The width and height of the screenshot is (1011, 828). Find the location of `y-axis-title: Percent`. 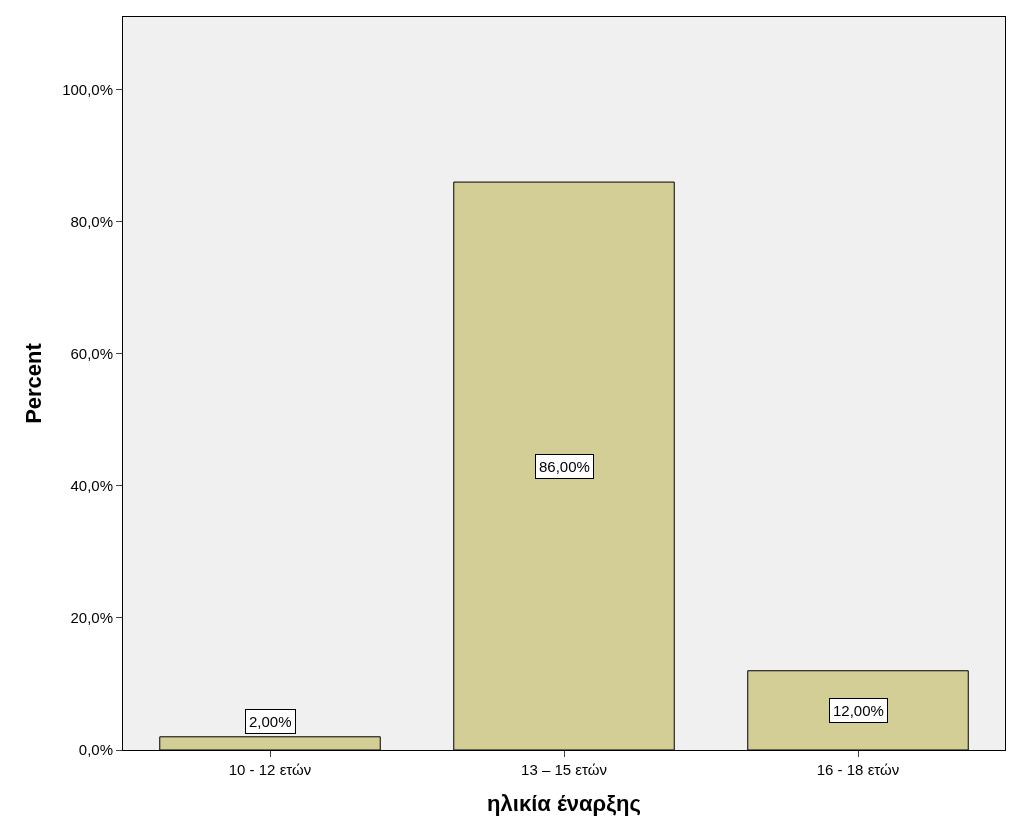

y-axis-title: Percent is located at coordinates (33, 383).